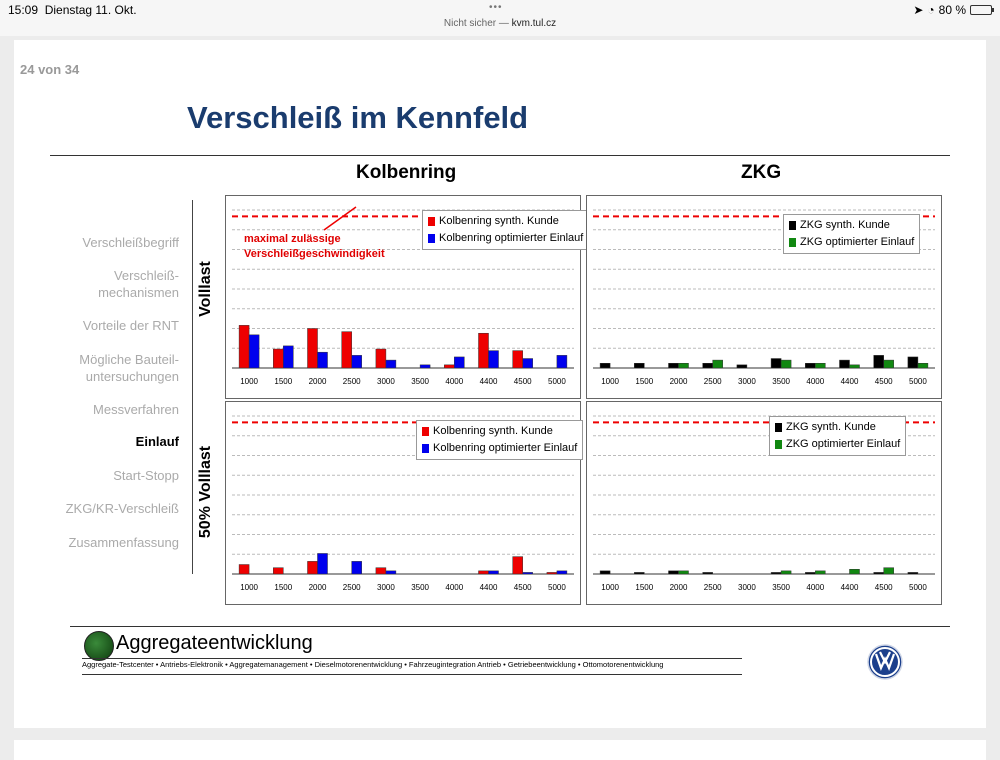 Image resolution: width=1000 pixels, height=760 pixels. I want to click on x-tick-label: 4500, so click(884, 381).